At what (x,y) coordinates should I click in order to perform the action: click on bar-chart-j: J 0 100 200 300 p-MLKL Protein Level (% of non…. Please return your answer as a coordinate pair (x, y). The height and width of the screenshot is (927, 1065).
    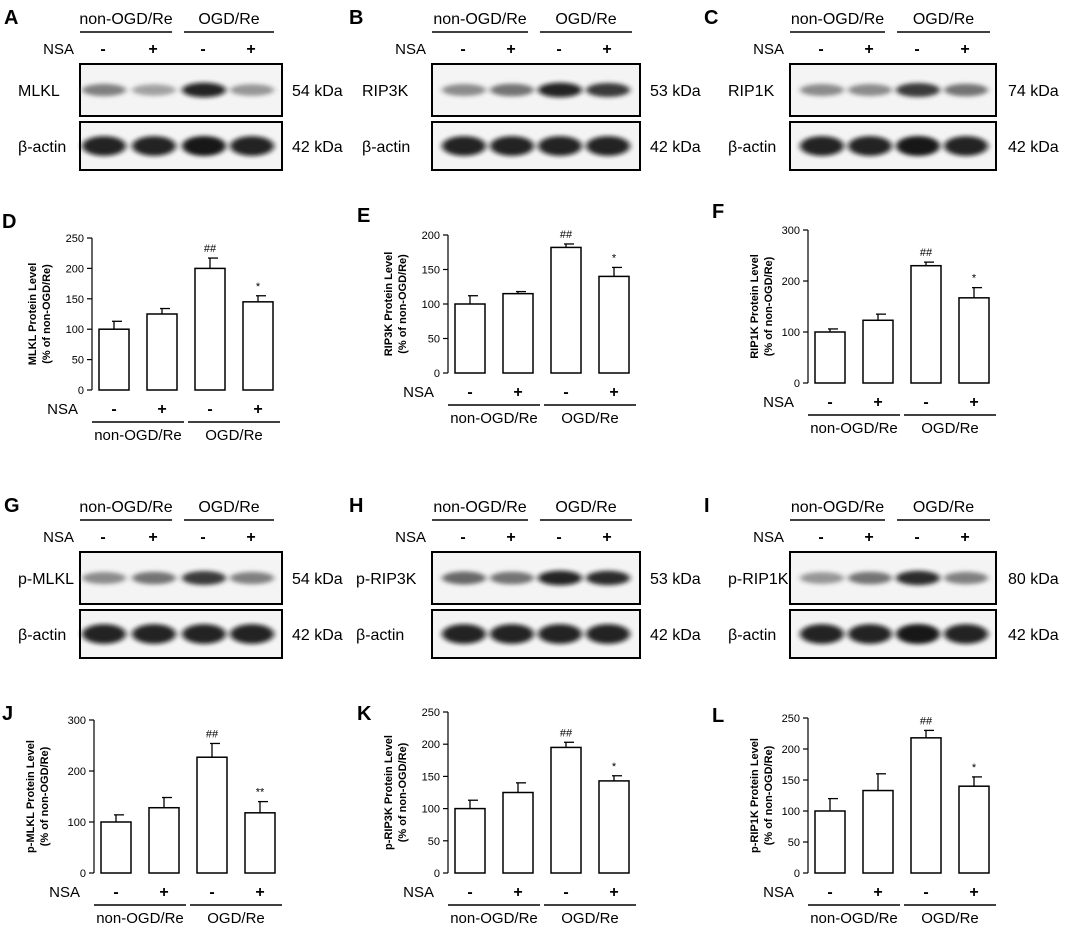
    Looking at the image, I should click on (142, 815).